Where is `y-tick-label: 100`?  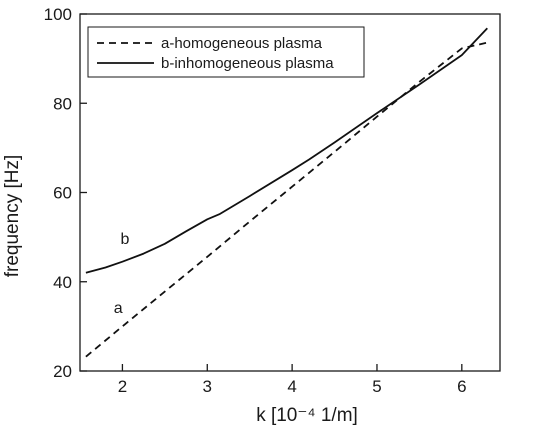 y-tick-label: 100 is located at coordinates (58, 14).